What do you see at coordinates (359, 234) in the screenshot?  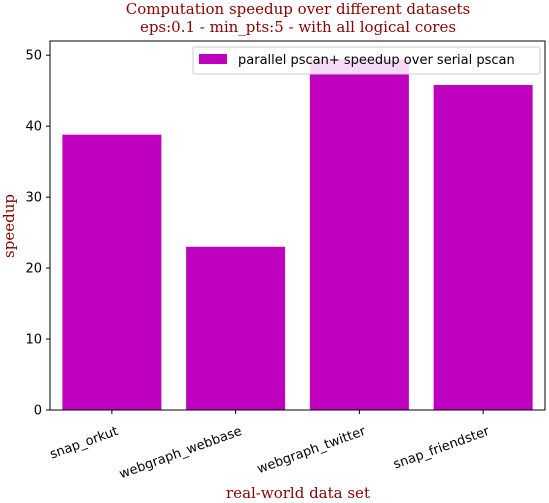 I see `bar-webgraph-twitter` at bounding box center [359, 234].